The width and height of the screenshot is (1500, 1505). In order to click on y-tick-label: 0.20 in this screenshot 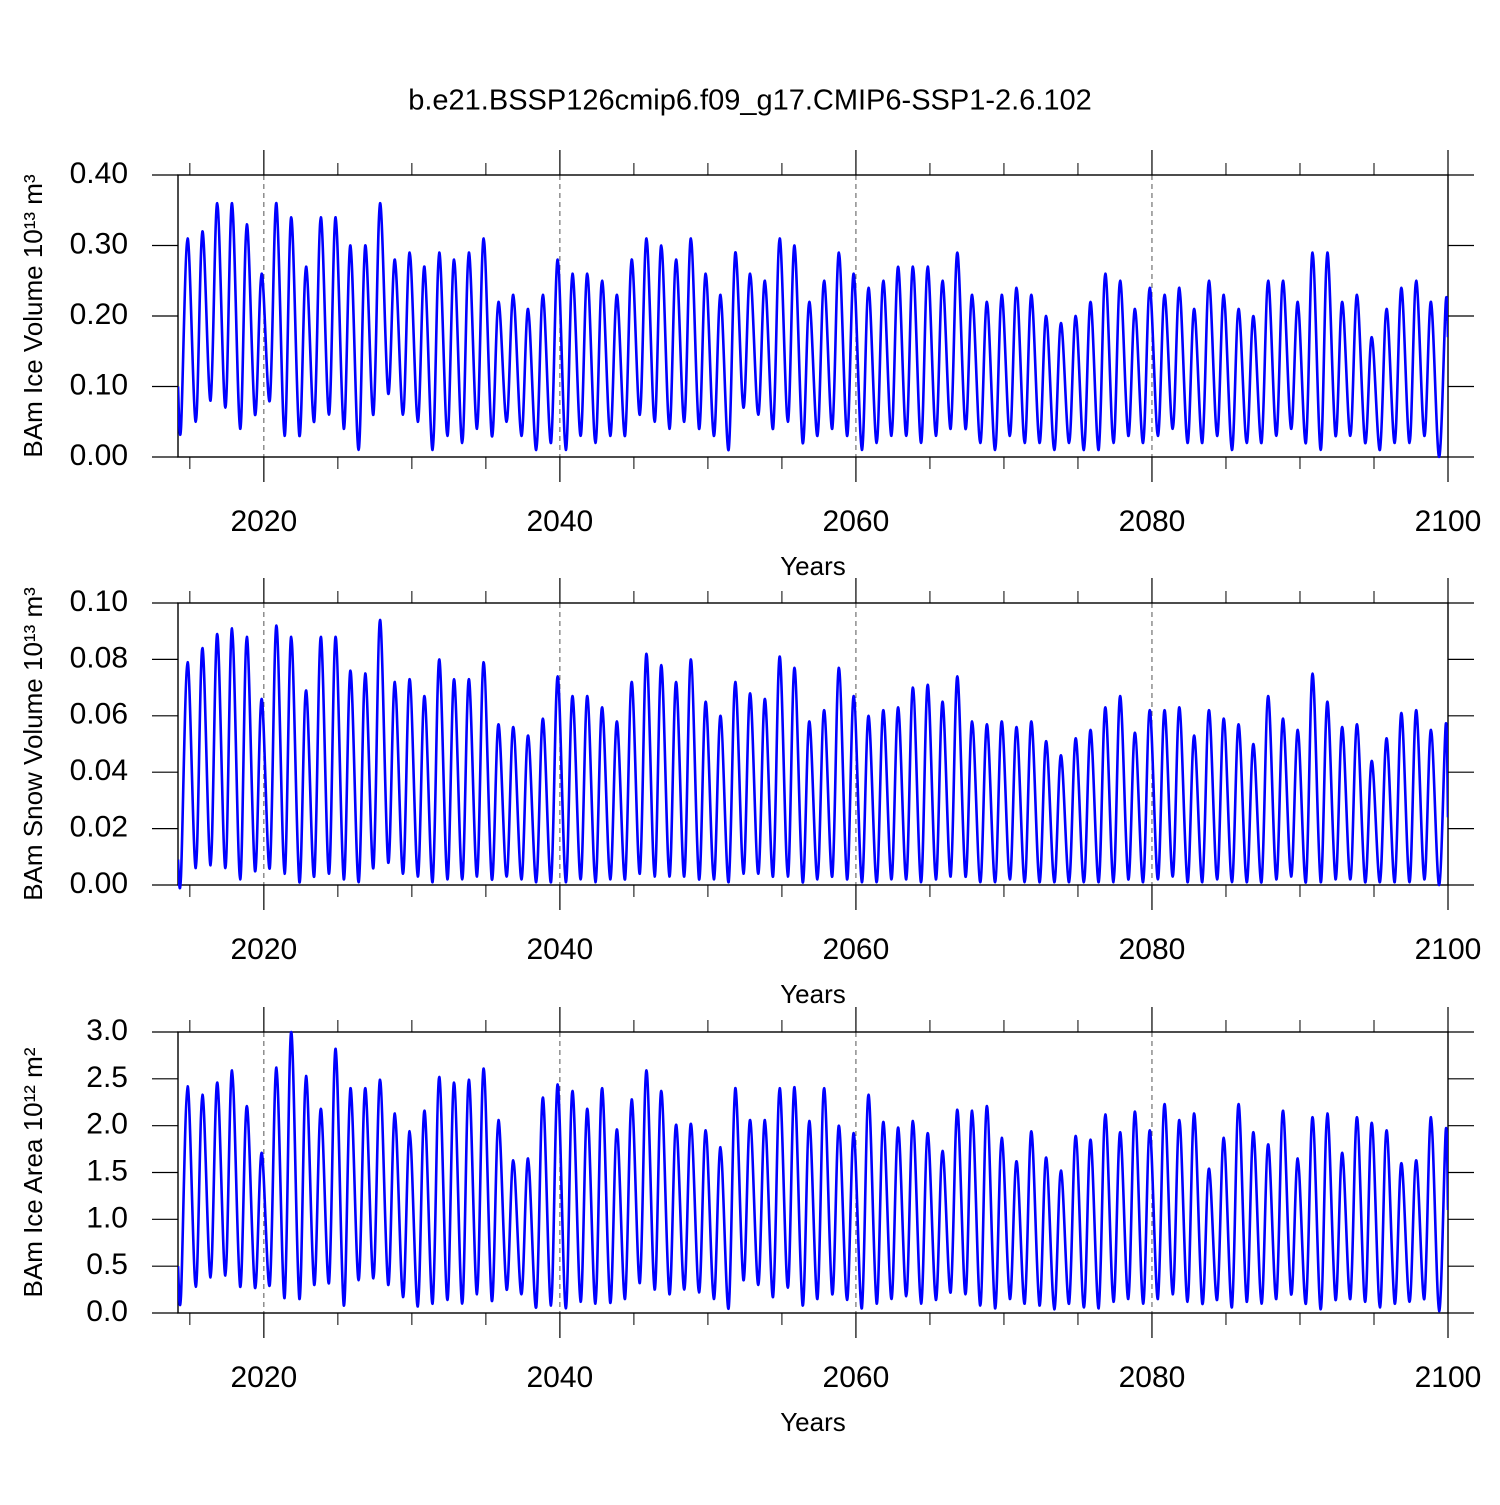, I will do `click(99, 314)`.